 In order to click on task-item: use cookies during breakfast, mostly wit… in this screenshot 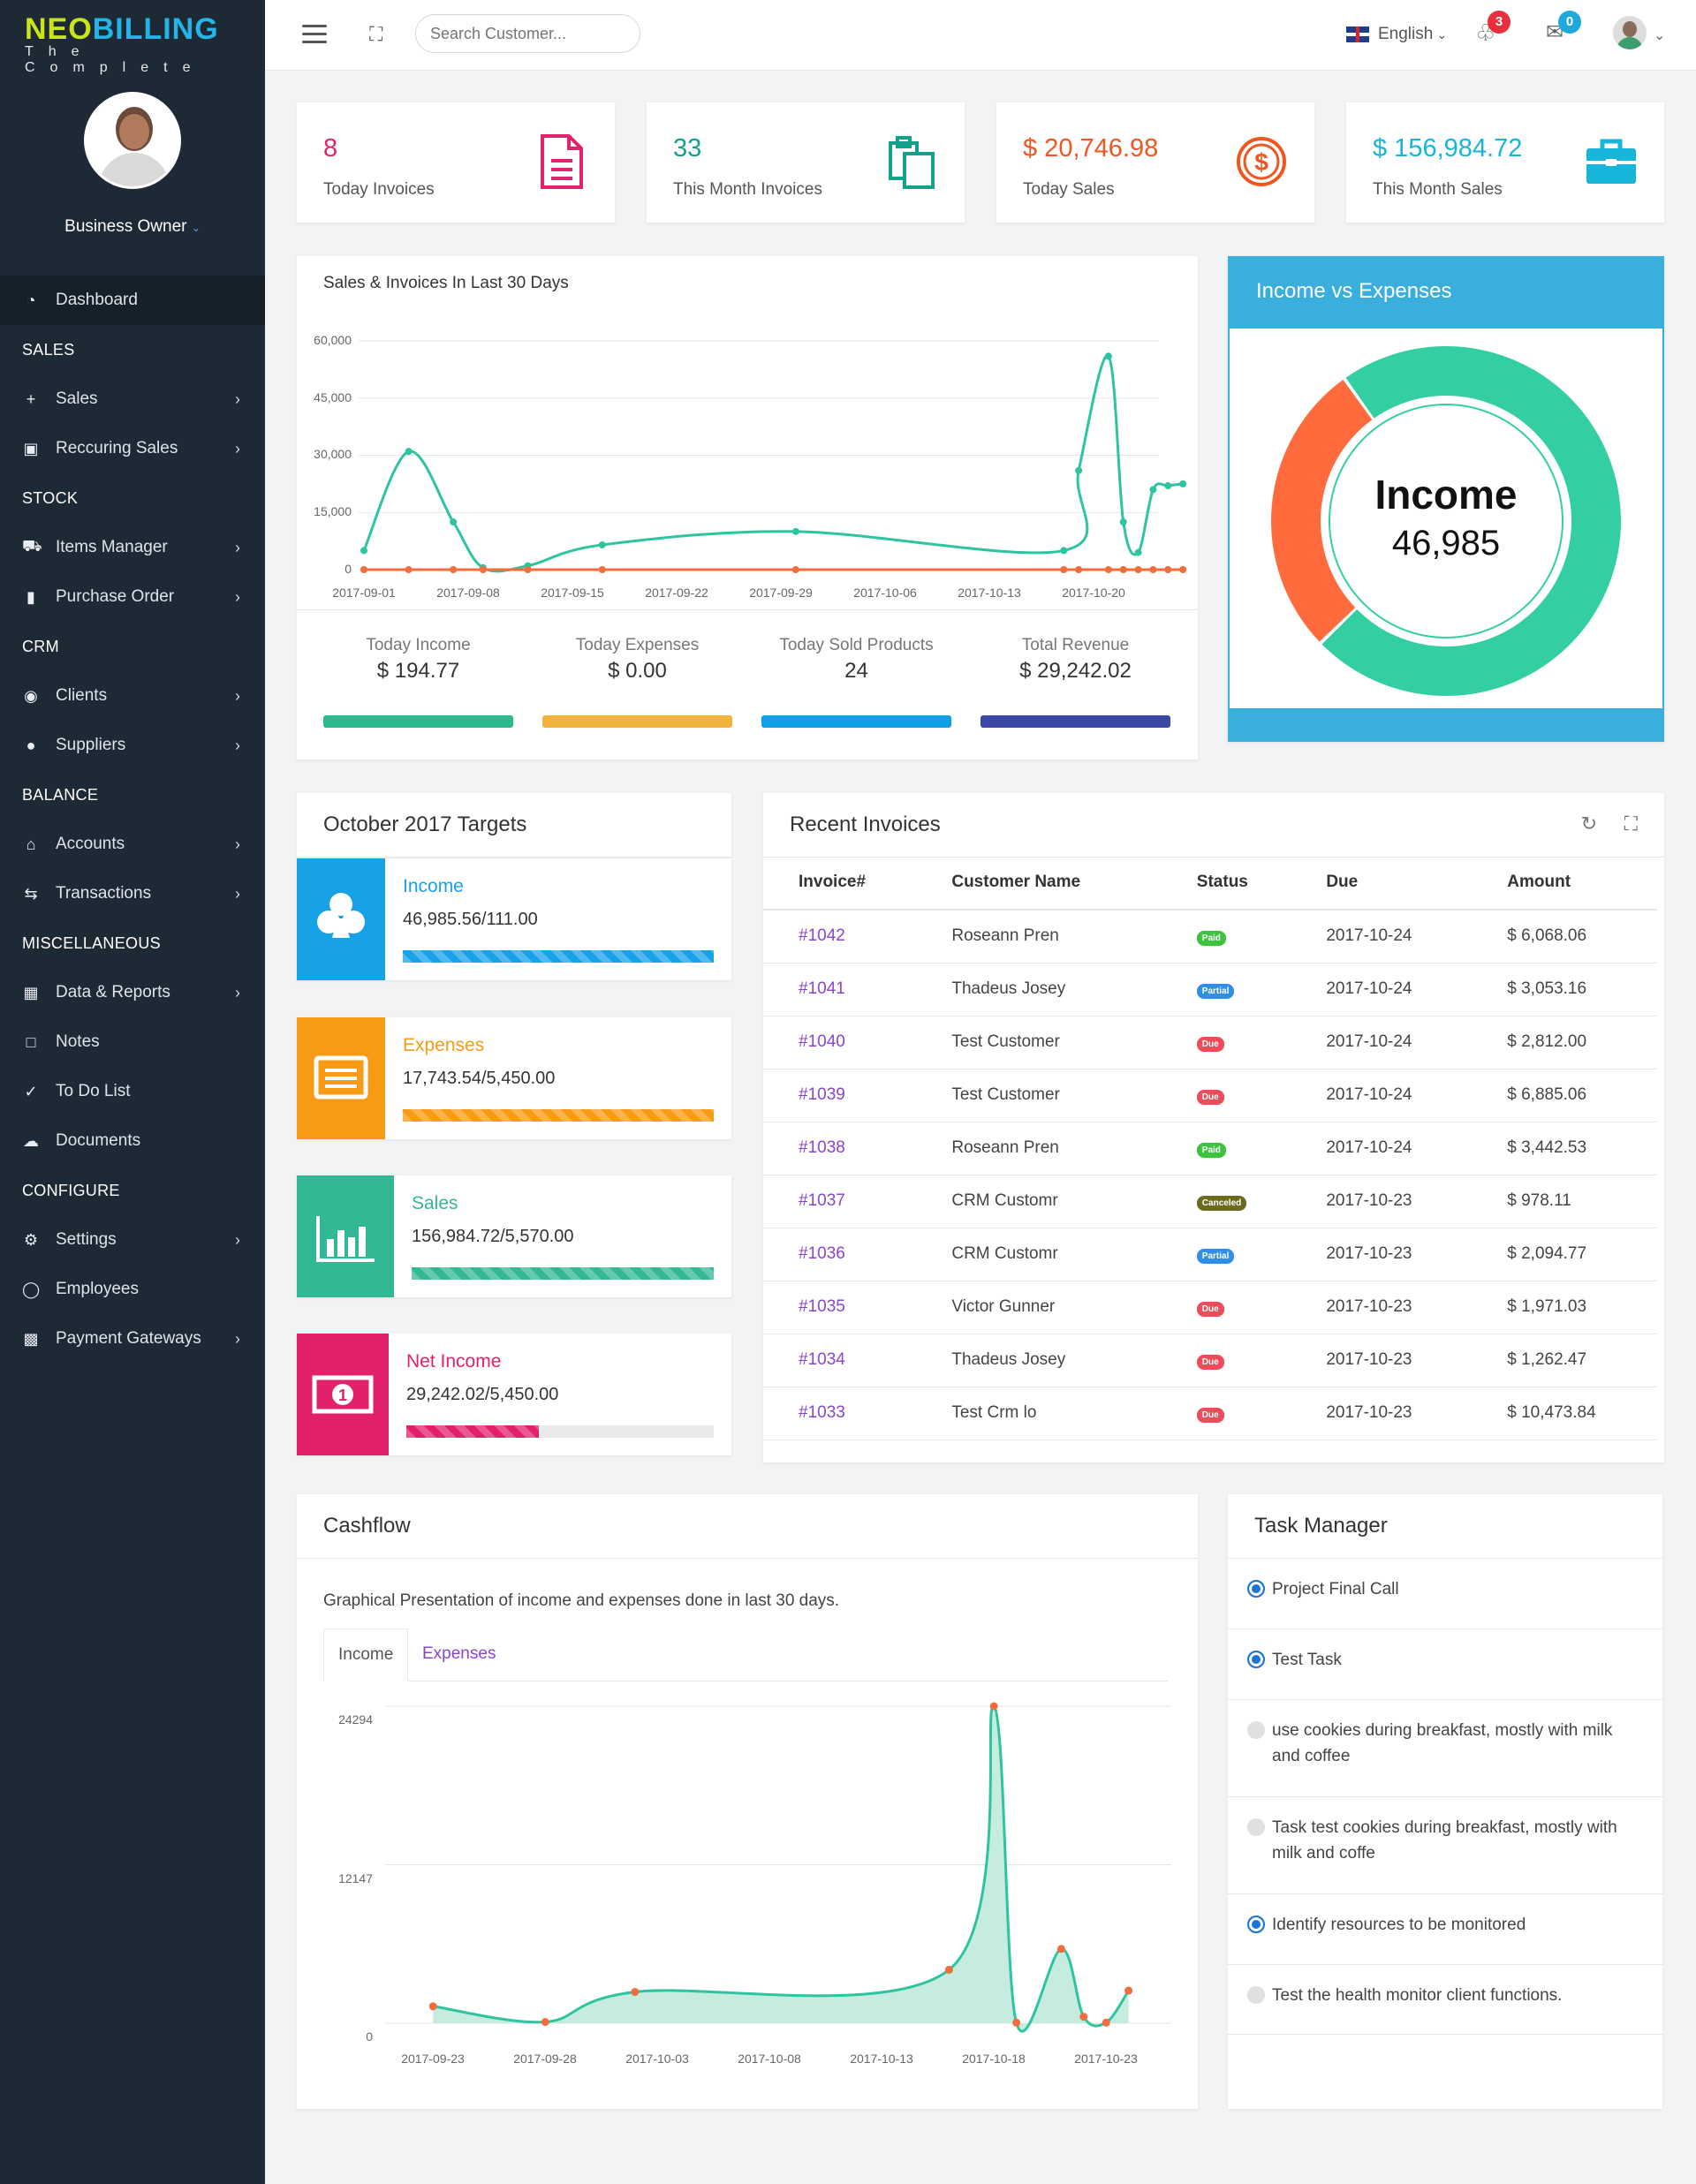, I will do `click(1445, 1747)`.